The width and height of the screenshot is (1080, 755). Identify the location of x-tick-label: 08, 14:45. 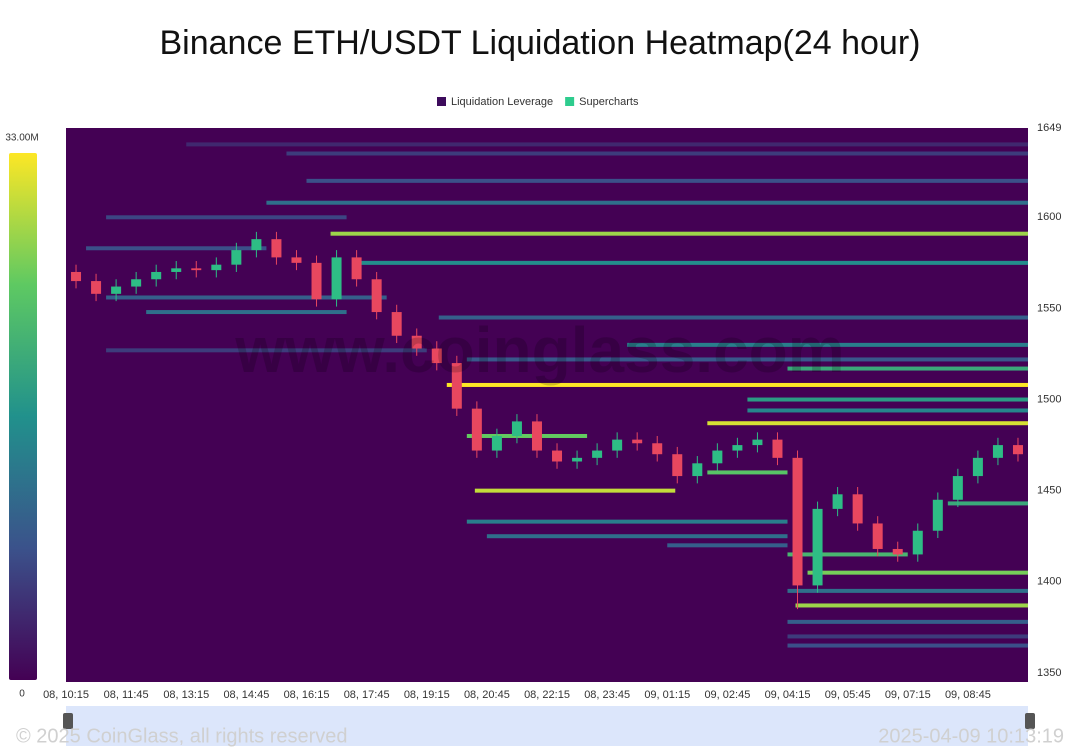
(246, 695).